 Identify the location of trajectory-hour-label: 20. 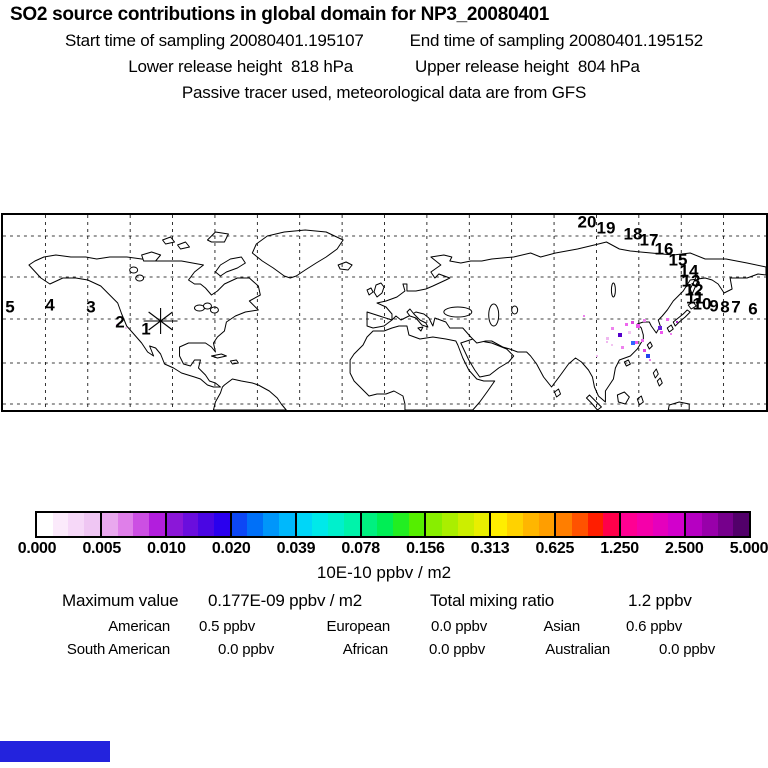
(587, 222).